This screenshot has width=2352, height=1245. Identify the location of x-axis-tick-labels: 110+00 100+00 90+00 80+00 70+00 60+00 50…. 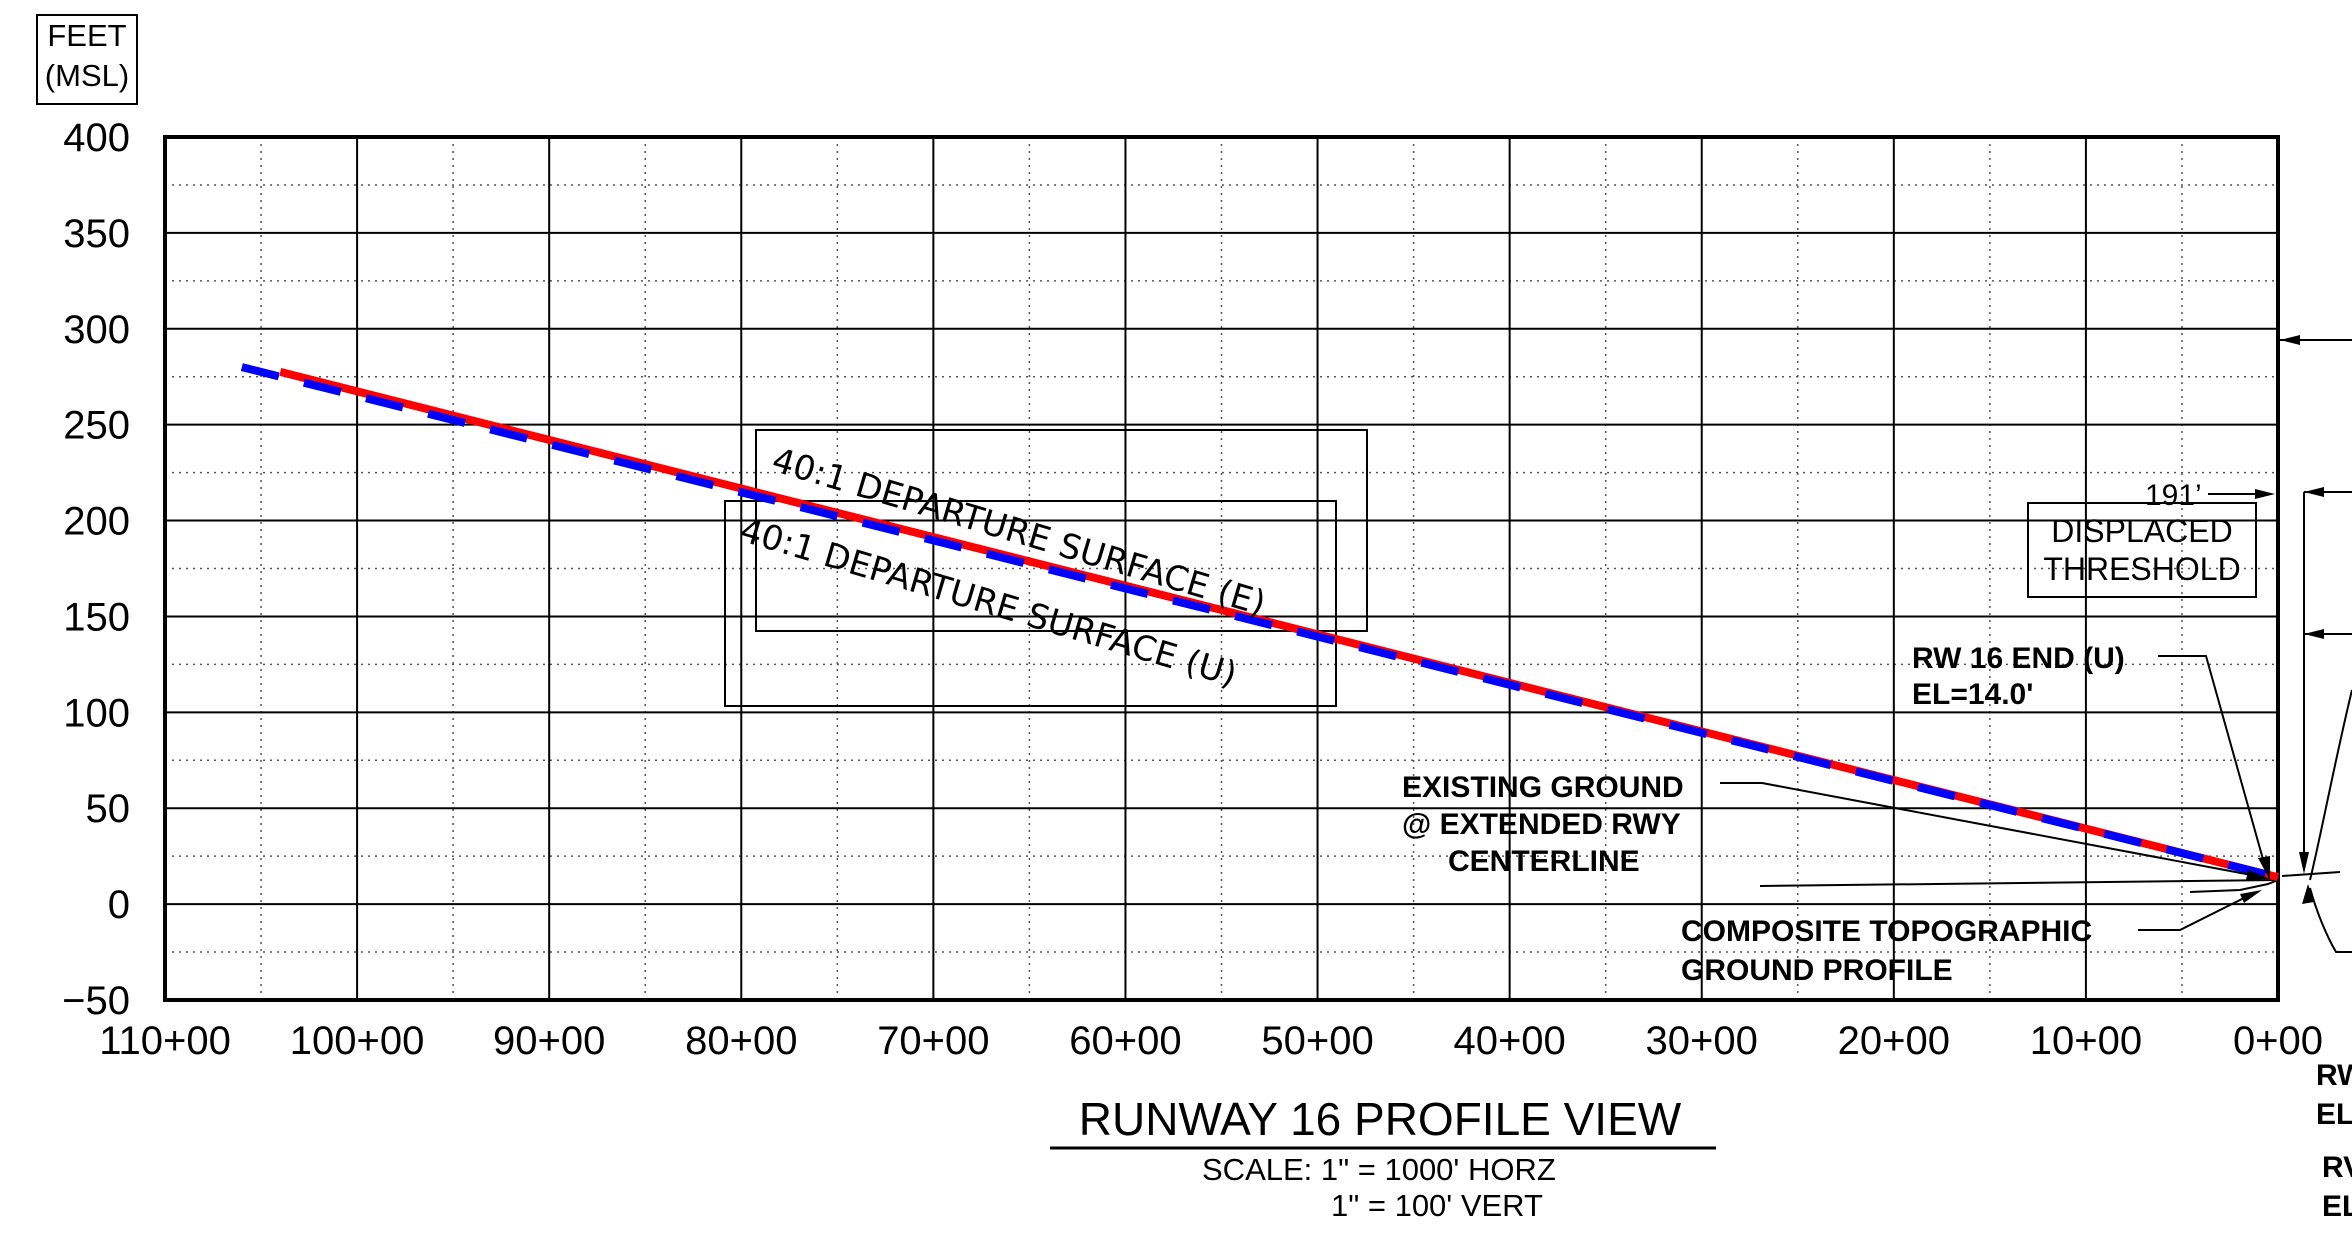
(1211, 1041).